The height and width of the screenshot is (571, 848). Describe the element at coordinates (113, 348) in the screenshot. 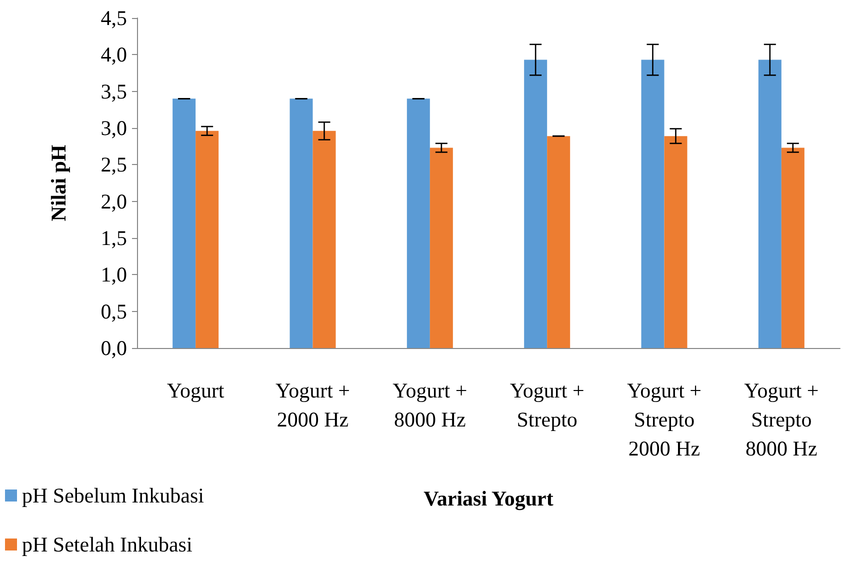

I see `y-tick-label: 0,0` at that location.